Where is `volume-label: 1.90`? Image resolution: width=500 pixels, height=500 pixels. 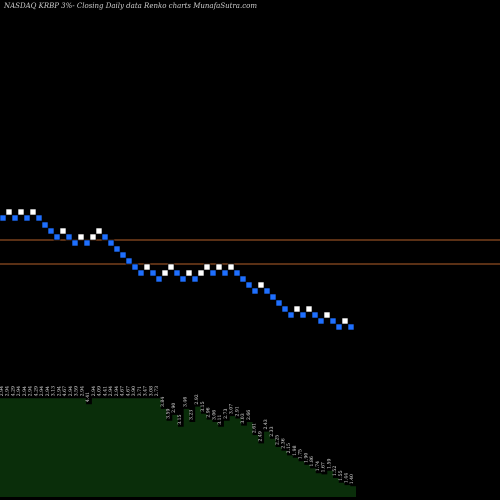 volume-label: 1.90 is located at coordinates (306, 458).